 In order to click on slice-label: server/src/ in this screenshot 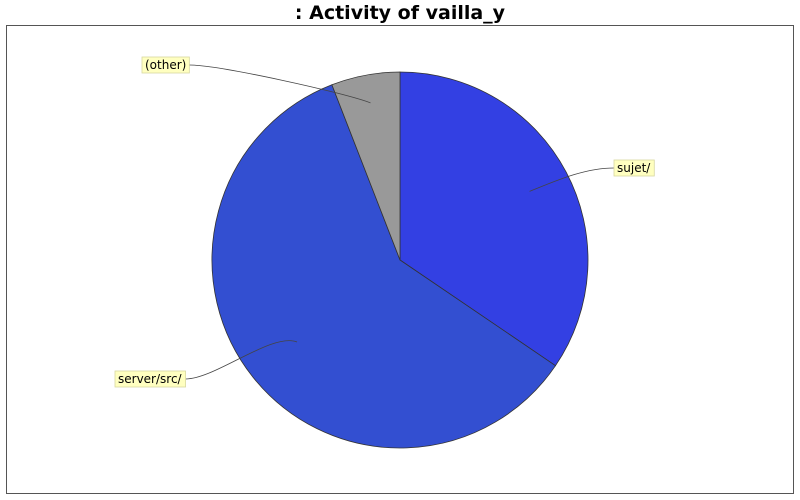, I will do `click(150, 379)`.